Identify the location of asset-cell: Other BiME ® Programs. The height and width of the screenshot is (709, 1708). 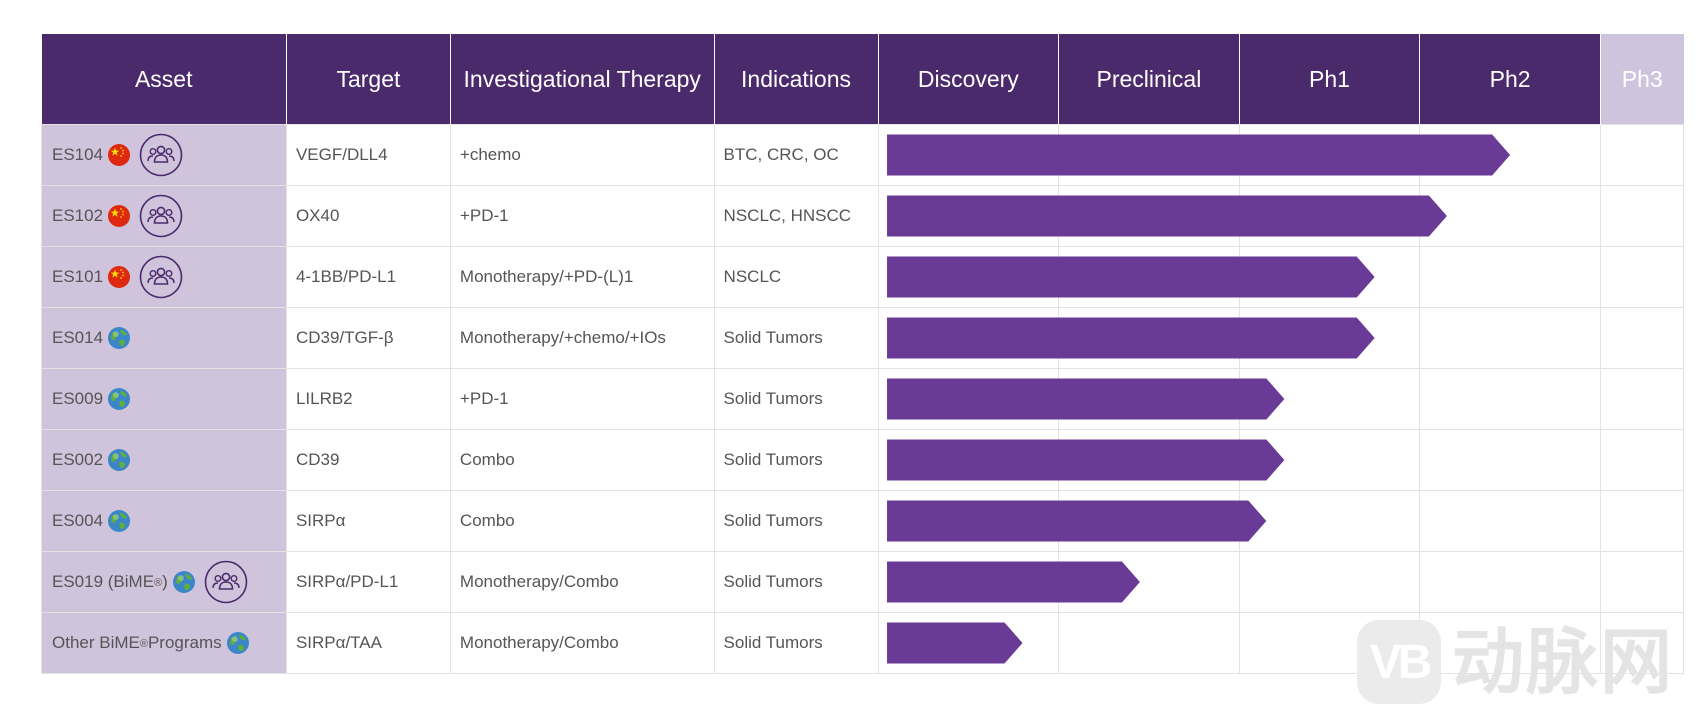
(164, 643).